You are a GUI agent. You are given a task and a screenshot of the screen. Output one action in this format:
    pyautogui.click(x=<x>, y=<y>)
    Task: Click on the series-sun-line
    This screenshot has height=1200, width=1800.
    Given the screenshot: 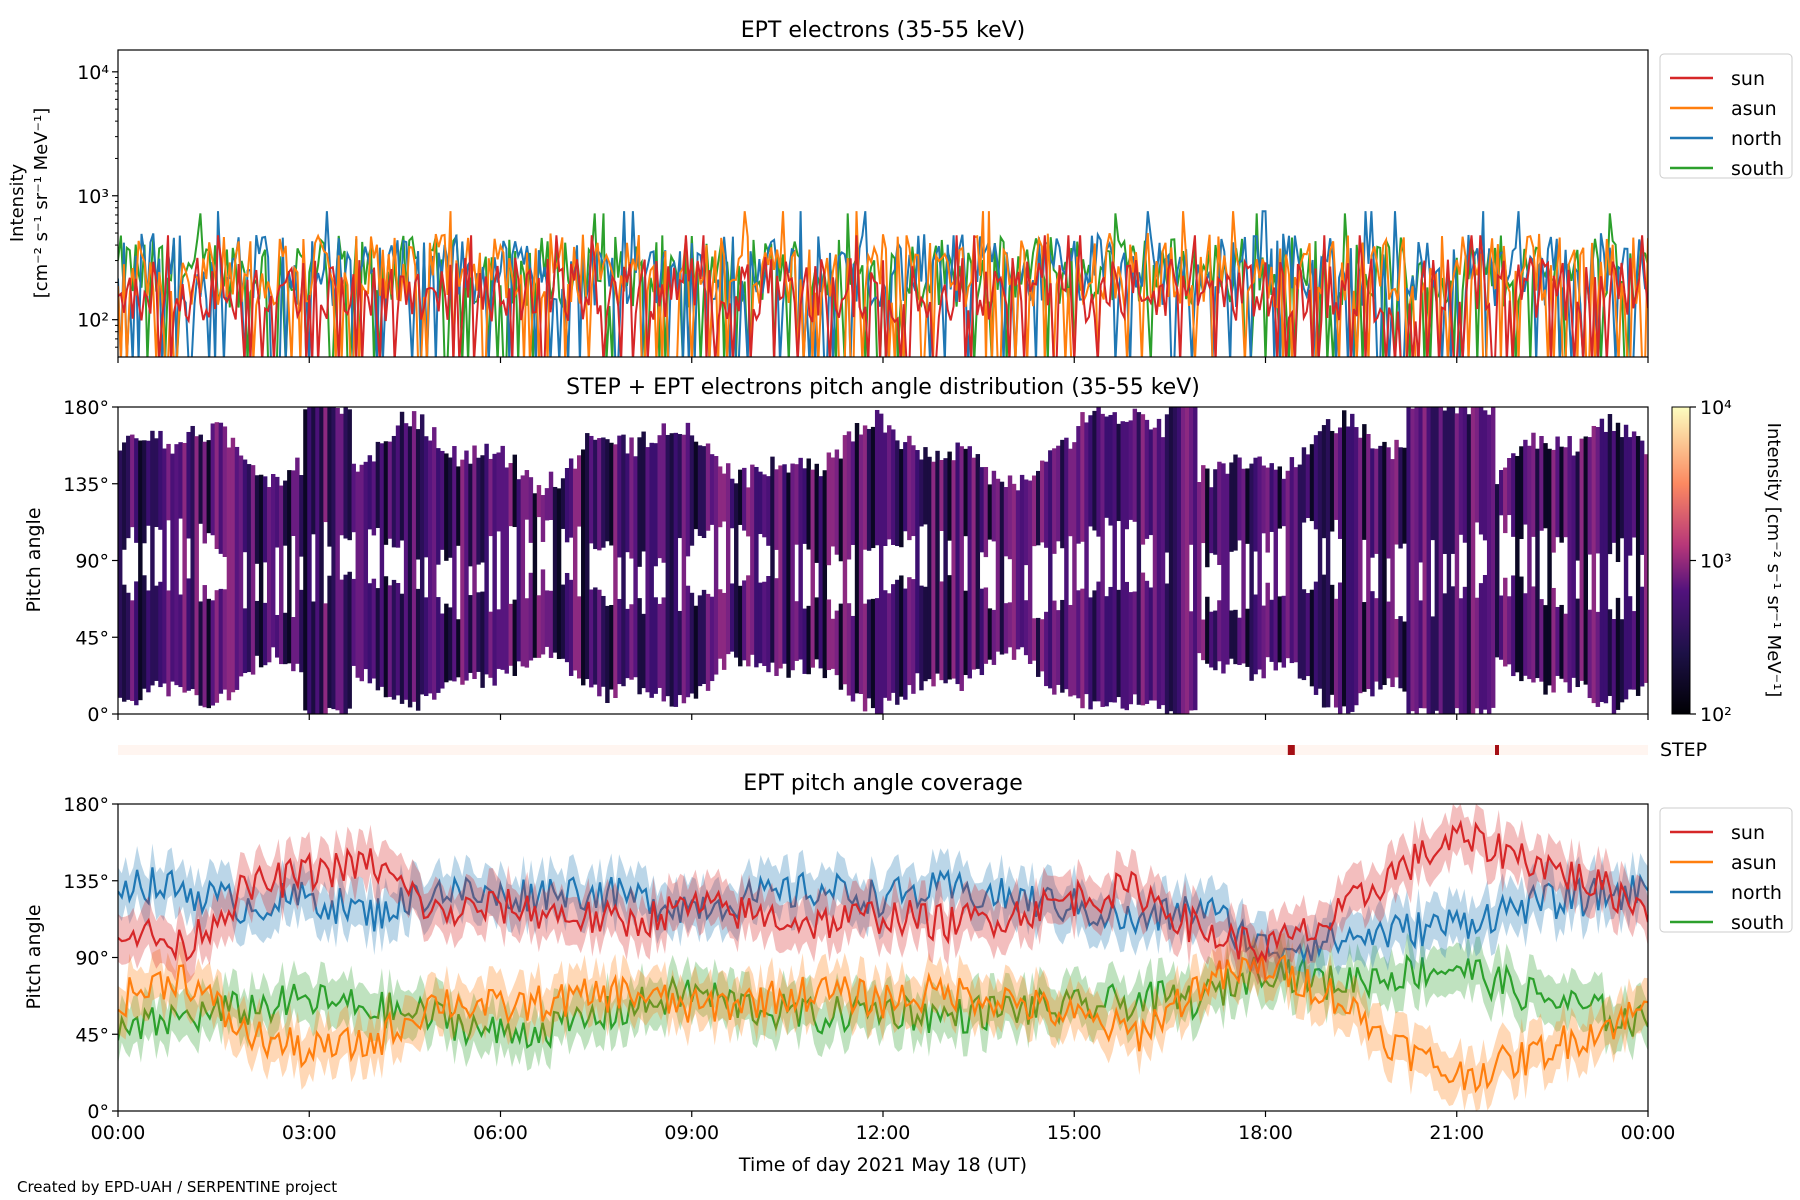 What is the action you would take?
    pyautogui.click(x=883, y=892)
    